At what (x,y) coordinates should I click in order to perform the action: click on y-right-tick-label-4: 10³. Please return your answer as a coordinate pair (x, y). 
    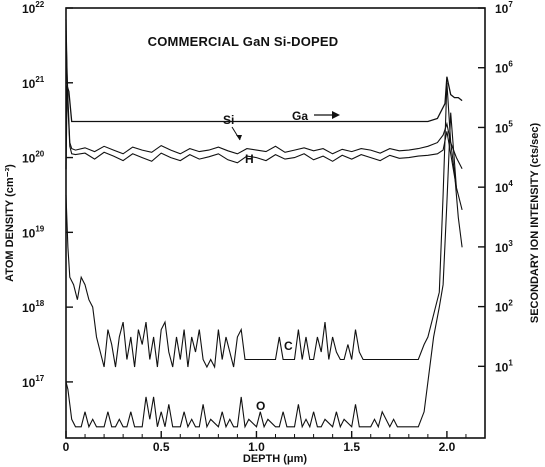
    Looking at the image, I should click on (504, 247).